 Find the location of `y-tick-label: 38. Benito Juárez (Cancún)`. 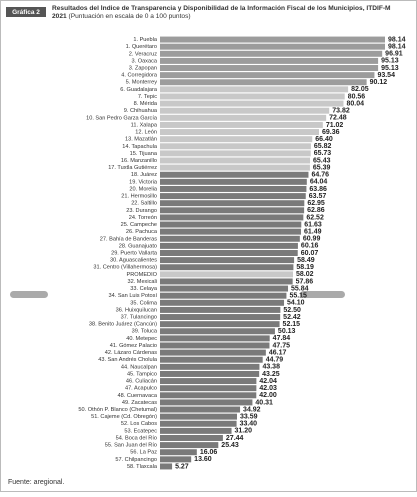

y-tick-label: 38. Benito Juárez (Cancún) is located at coordinates (123, 325).